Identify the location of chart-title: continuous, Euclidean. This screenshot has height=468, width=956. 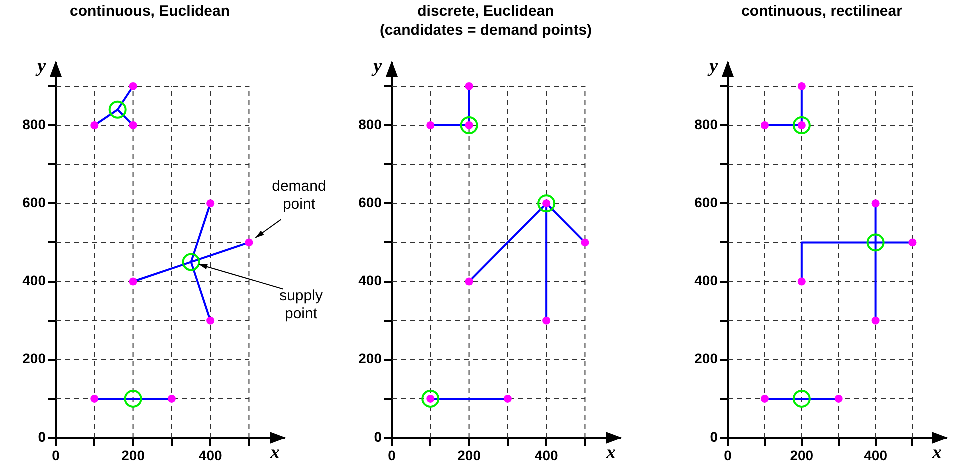
(149, 11).